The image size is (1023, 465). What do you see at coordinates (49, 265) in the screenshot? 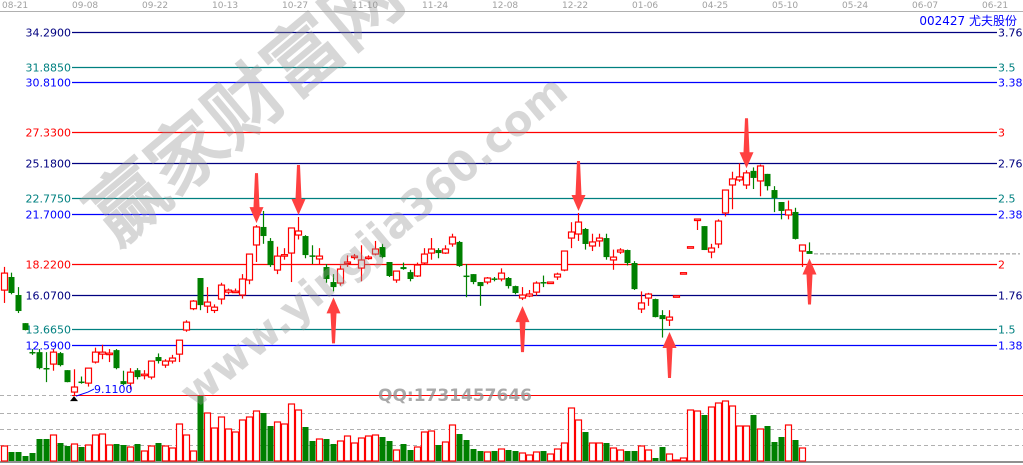
I see `level-price-label: 18.2200` at bounding box center [49, 265].